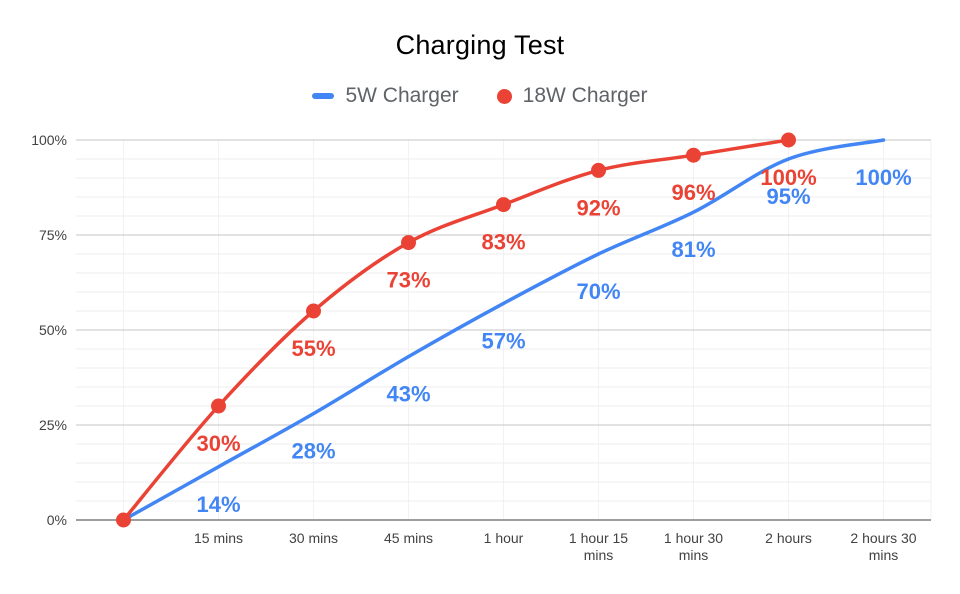 This screenshot has height=594, width=960. What do you see at coordinates (313, 348) in the screenshot?
I see `data-point-label: 55%` at bounding box center [313, 348].